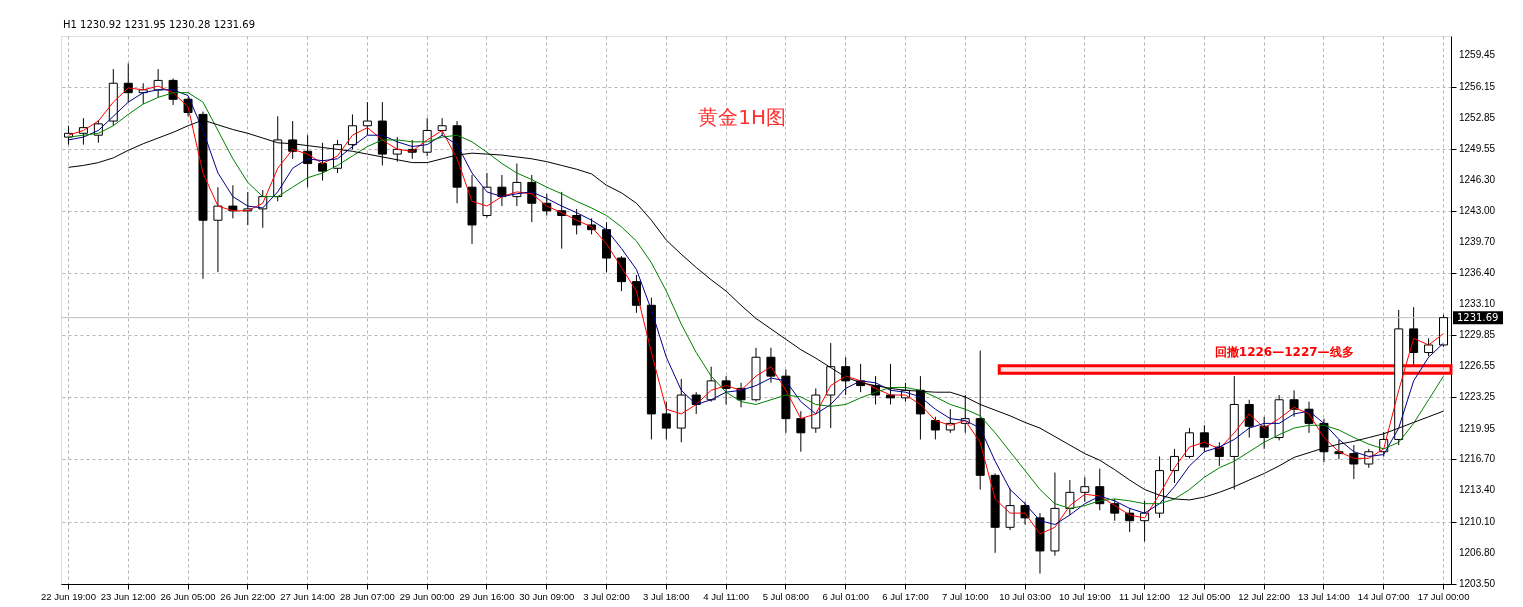 The width and height of the screenshot is (1523, 607). What do you see at coordinates (1477, 521) in the screenshot?
I see `y-tick-label: 1210.10` at bounding box center [1477, 521].